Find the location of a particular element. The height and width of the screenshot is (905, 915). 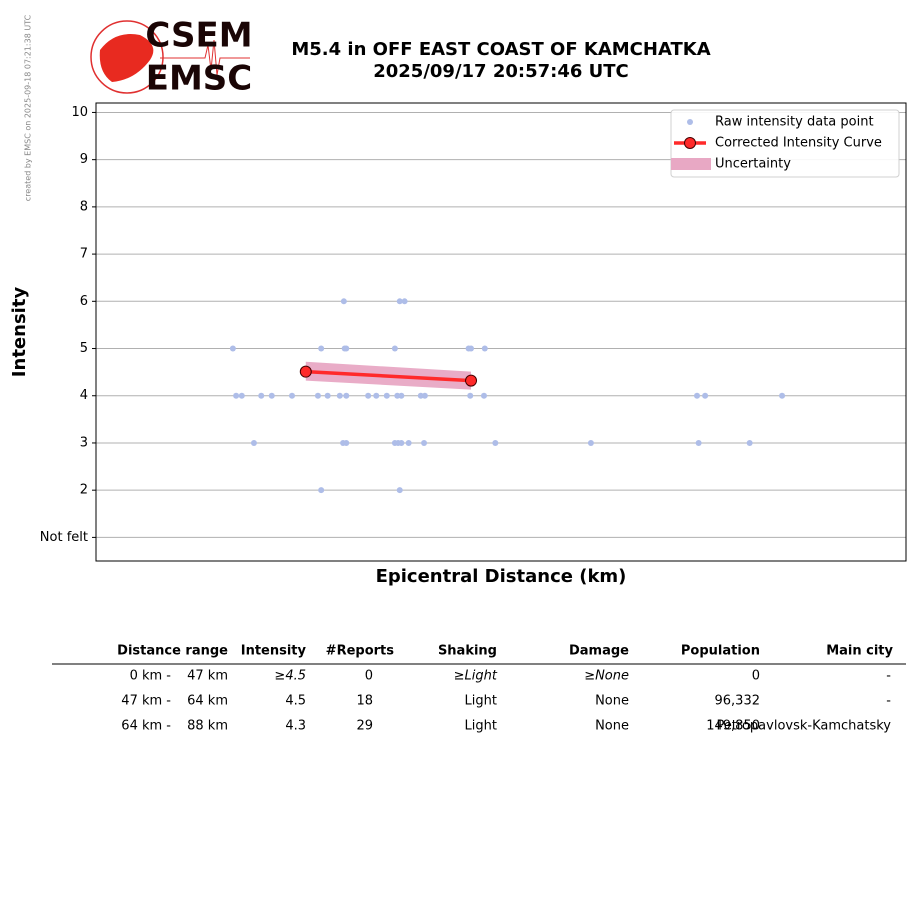

table-header: Distance range is located at coordinates (172, 651).